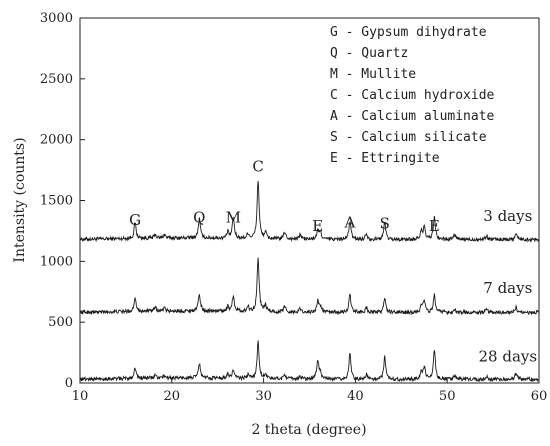 Image resolution: width=550 pixels, height=446 pixels. I want to click on x-tick-label: 60, so click(539, 396).